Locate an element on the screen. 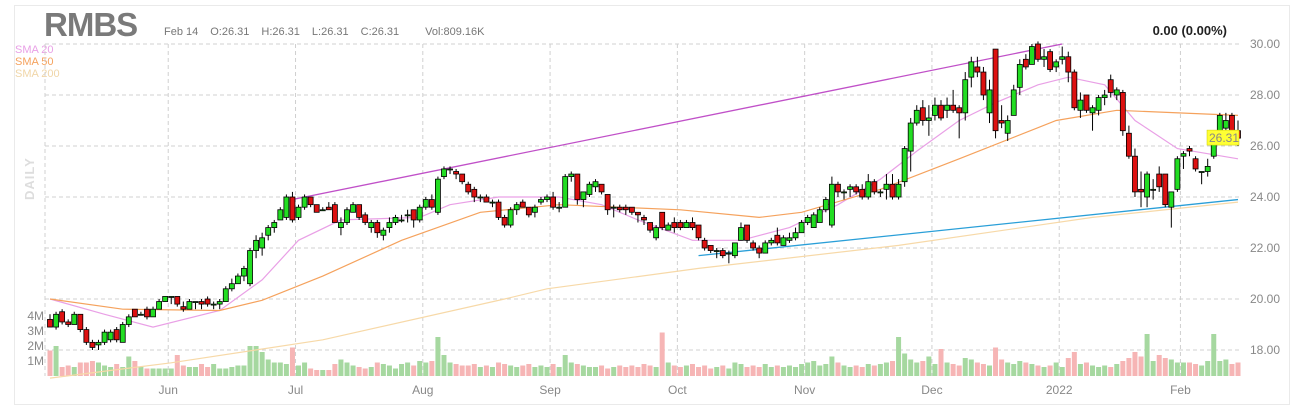 The height and width of the screenshot is (414, 1299). x-tick-label: Jul is located at coordinates (295, 390).